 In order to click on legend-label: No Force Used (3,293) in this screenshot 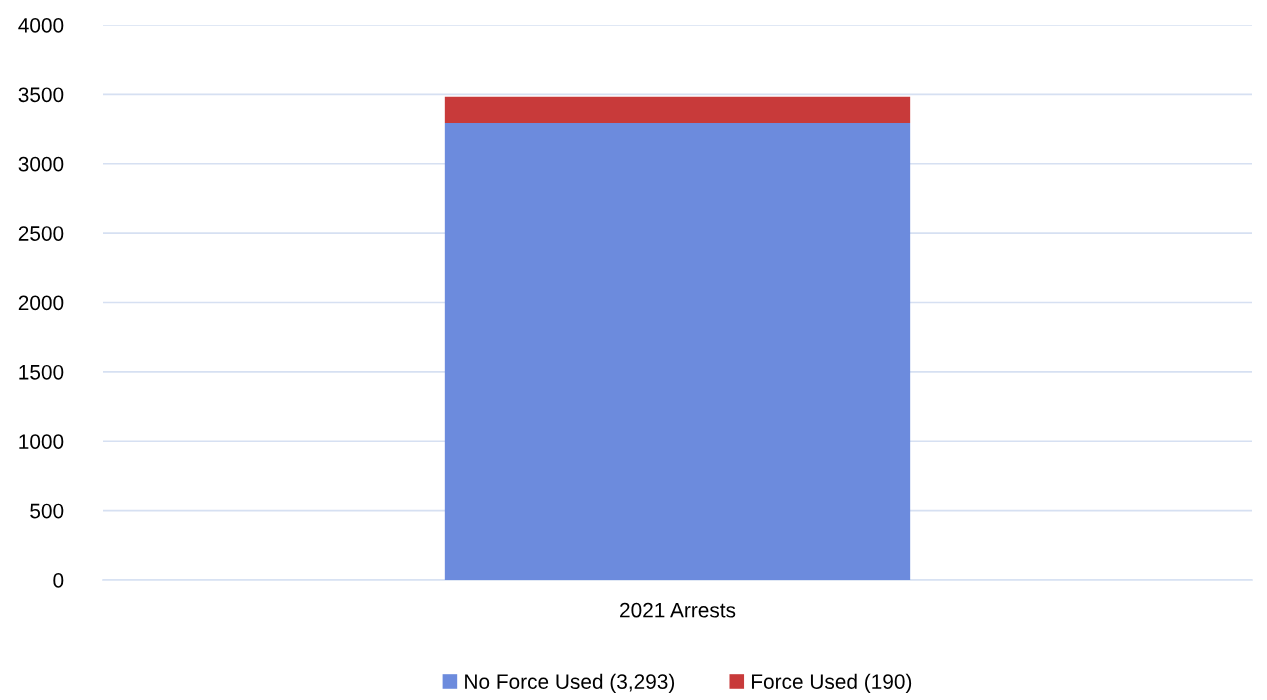, I will do `click(570, 683)`.